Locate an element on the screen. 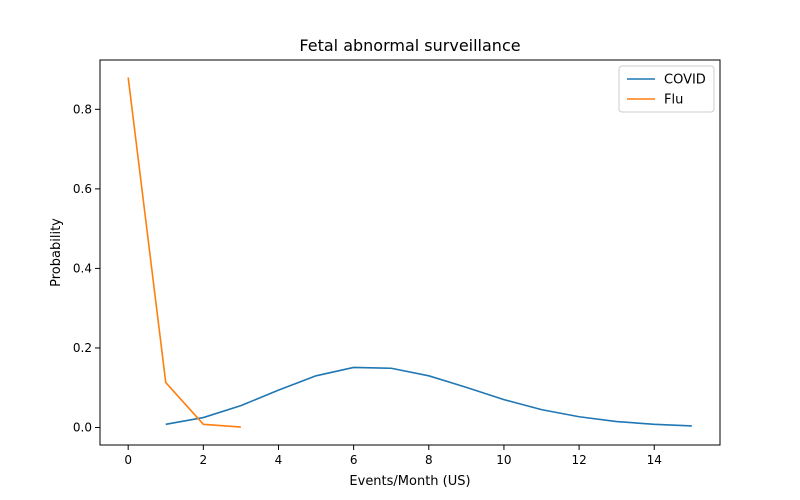 The width and height of the screenshot is (800, 500). x-axis: 0 2 4 6 8 10 12 14 is located at coordinates (393, 456).